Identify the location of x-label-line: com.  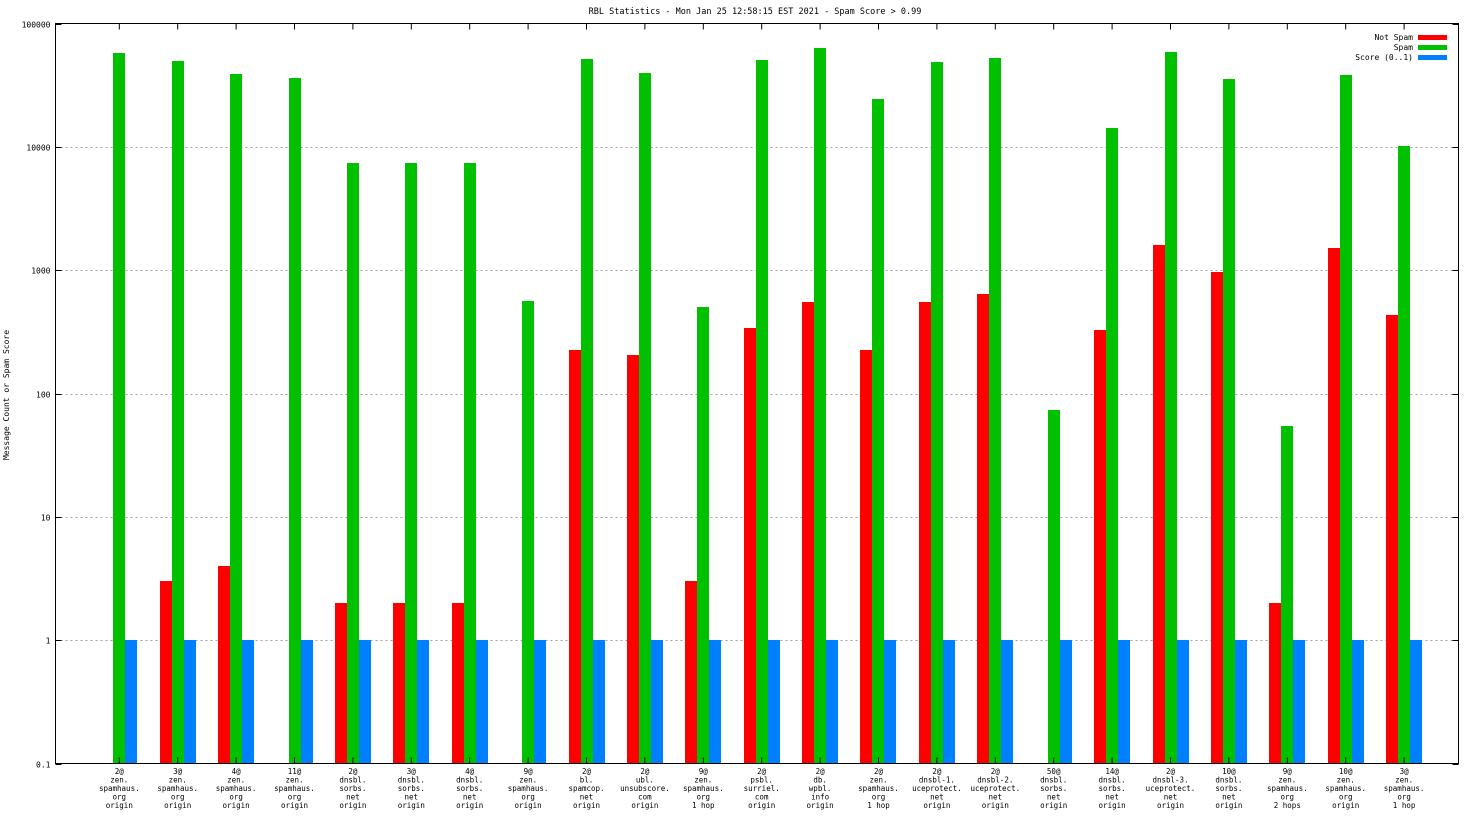
(645, 797).